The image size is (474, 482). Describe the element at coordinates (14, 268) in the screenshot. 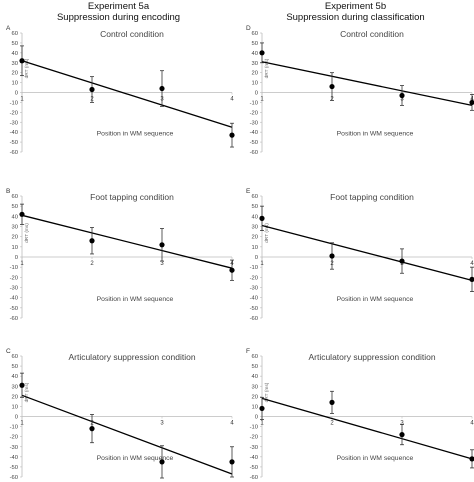

I see `y-tick-label: -10` at that location.